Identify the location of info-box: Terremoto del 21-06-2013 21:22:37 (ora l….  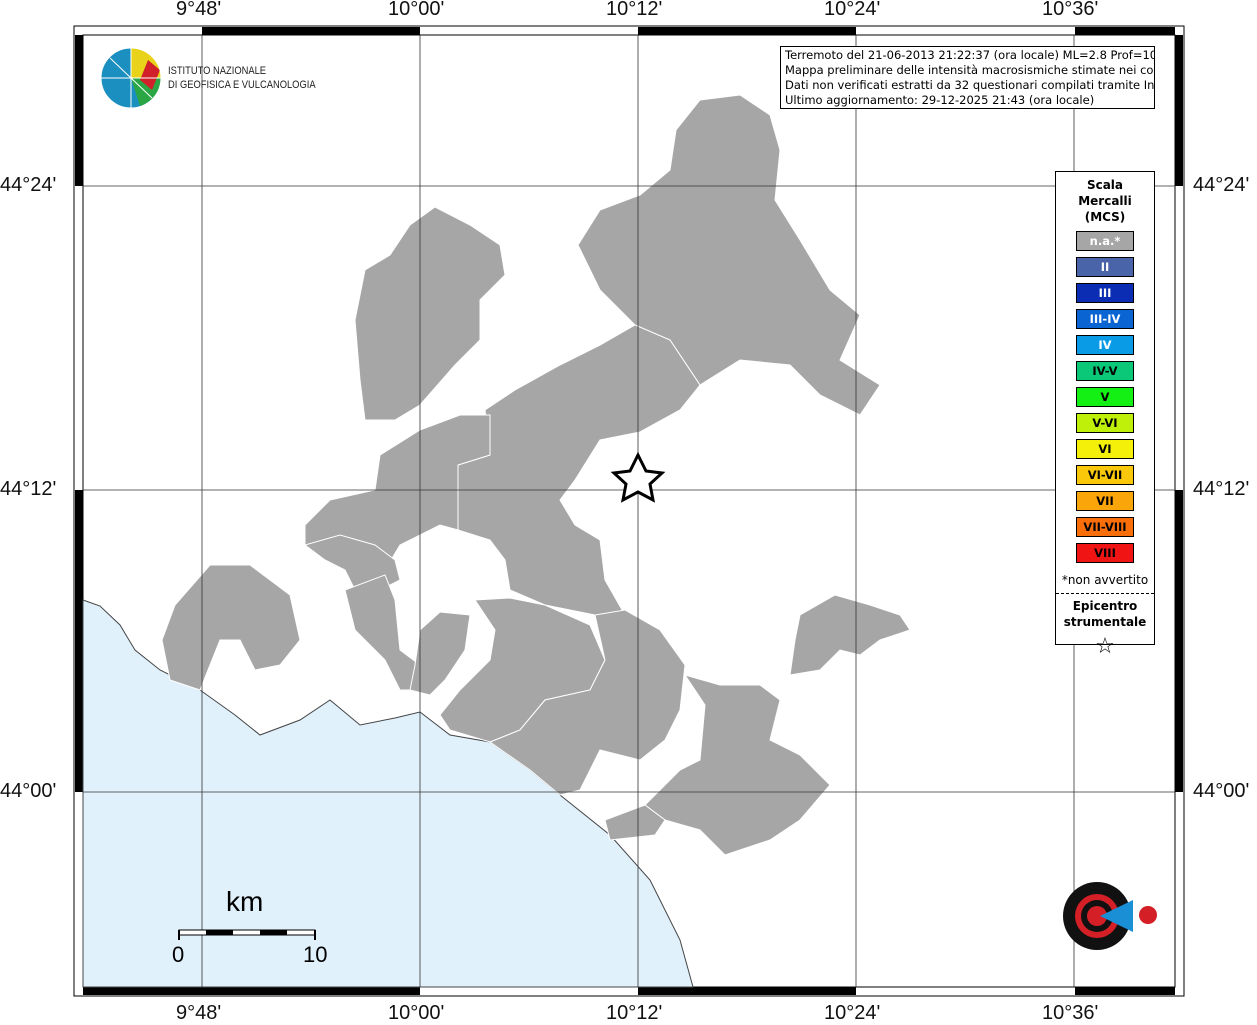
(967, 77).